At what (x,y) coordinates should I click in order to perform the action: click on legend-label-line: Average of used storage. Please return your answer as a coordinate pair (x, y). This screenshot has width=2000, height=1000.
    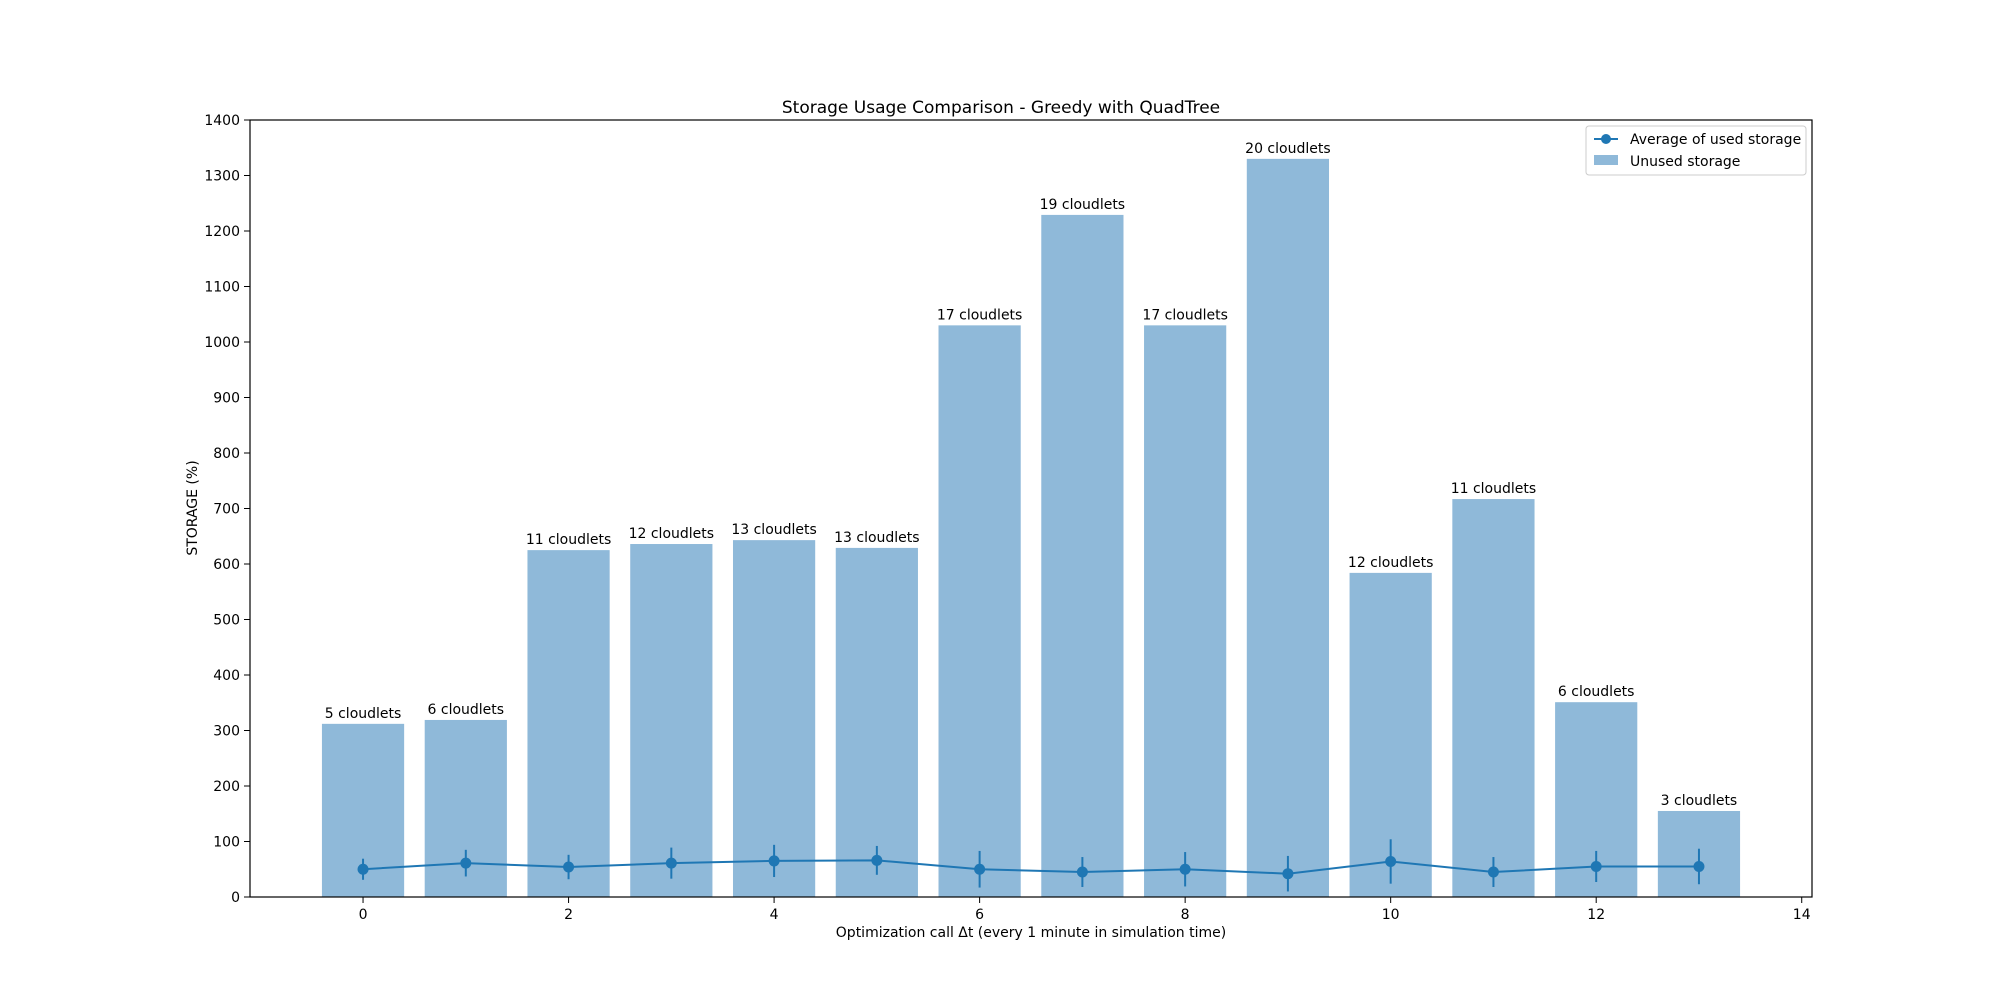
    Looking at the image, I should click on (1715, 140).